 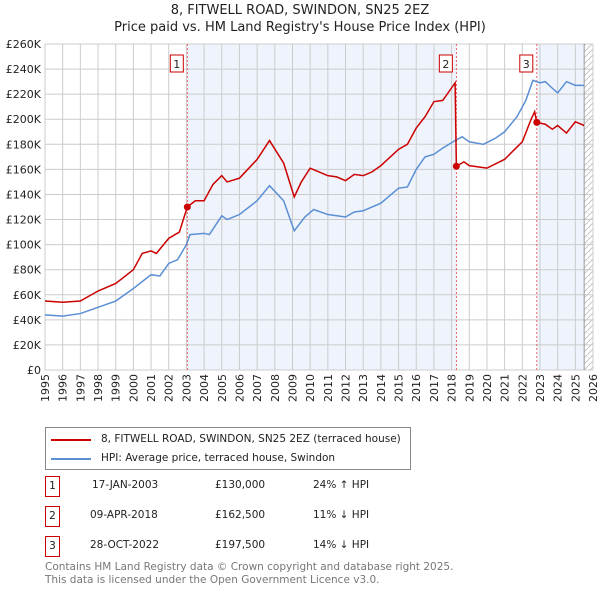 What do you see at coordinates (540, 388) in the screenshot?
I see `x-tick-label: 2023` at bounding box center [540, 388].